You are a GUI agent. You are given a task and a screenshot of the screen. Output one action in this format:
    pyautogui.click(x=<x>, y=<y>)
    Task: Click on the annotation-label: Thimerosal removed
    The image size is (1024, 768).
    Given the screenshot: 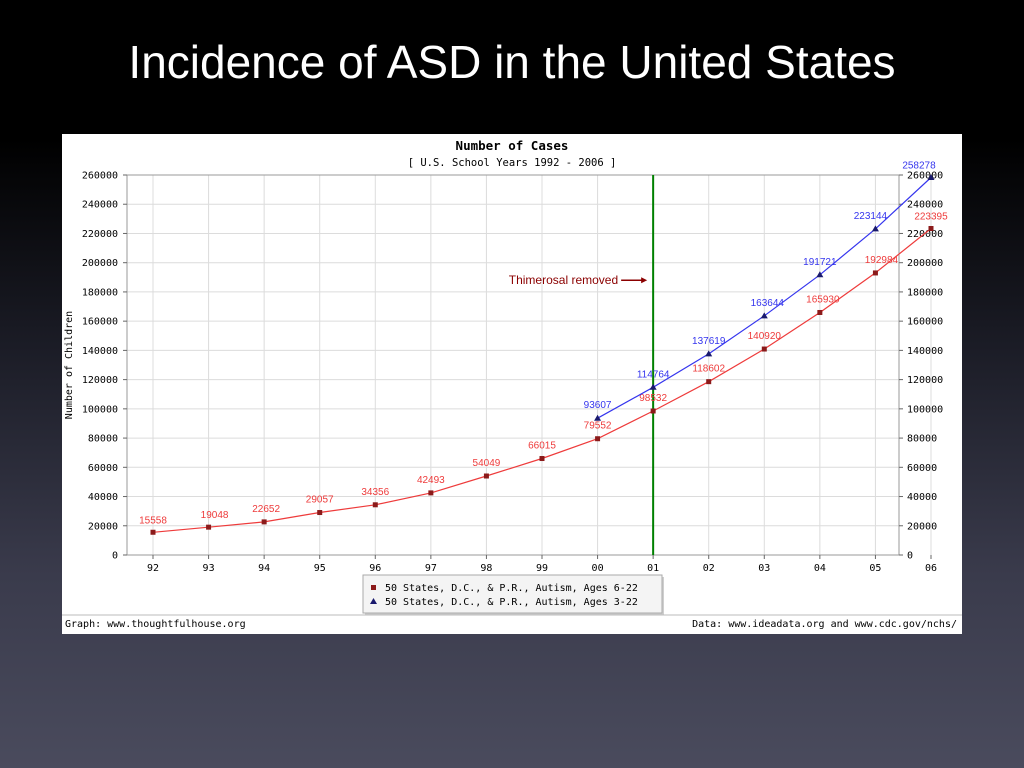 What is the action you would take?
    pyautogui.click(x=563, y=280)
    